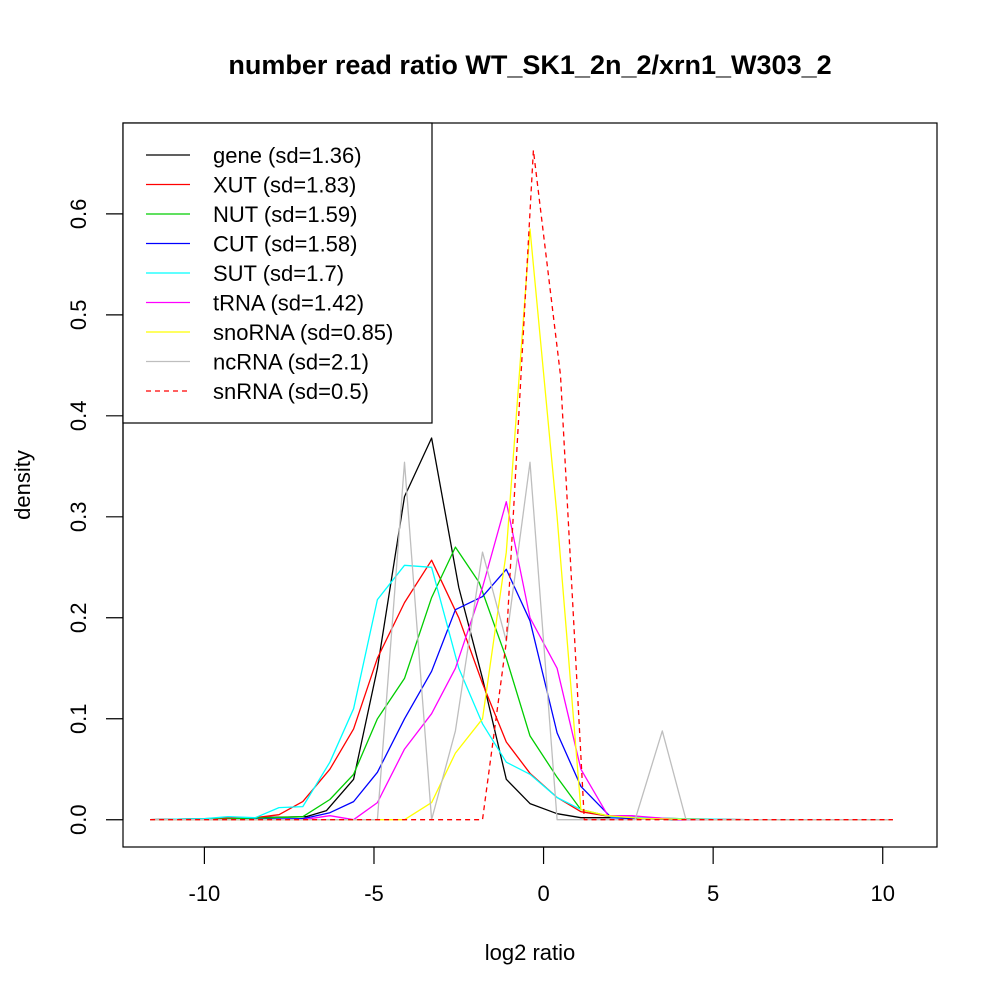 The width and height of the screenshot is (1000, 1005). I want to click on legend-label: XUT (sd=1.83), so click(284, 185).